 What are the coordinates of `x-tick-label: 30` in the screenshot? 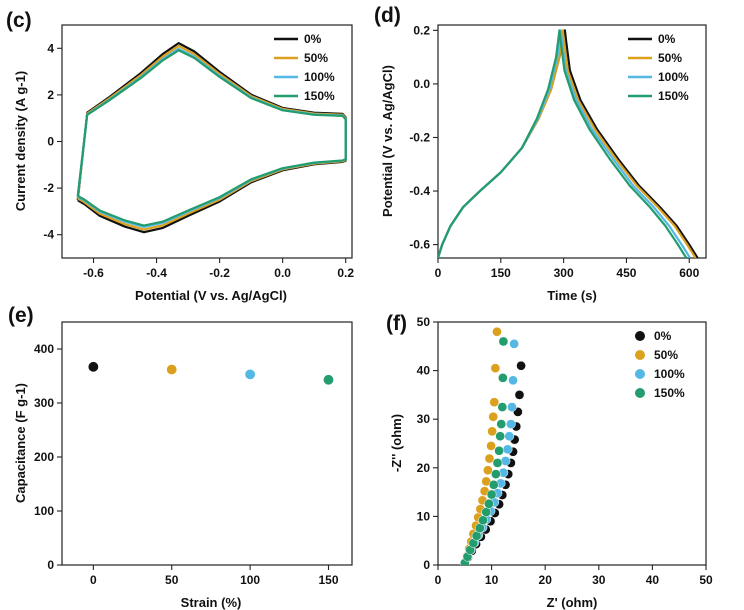 It's located at (599, 580).